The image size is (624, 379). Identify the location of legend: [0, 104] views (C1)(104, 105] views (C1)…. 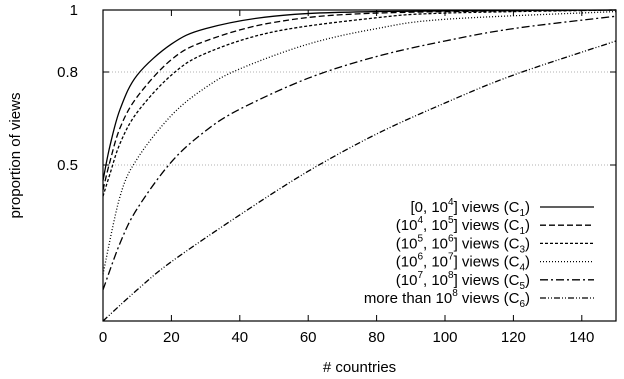
(479, 253).